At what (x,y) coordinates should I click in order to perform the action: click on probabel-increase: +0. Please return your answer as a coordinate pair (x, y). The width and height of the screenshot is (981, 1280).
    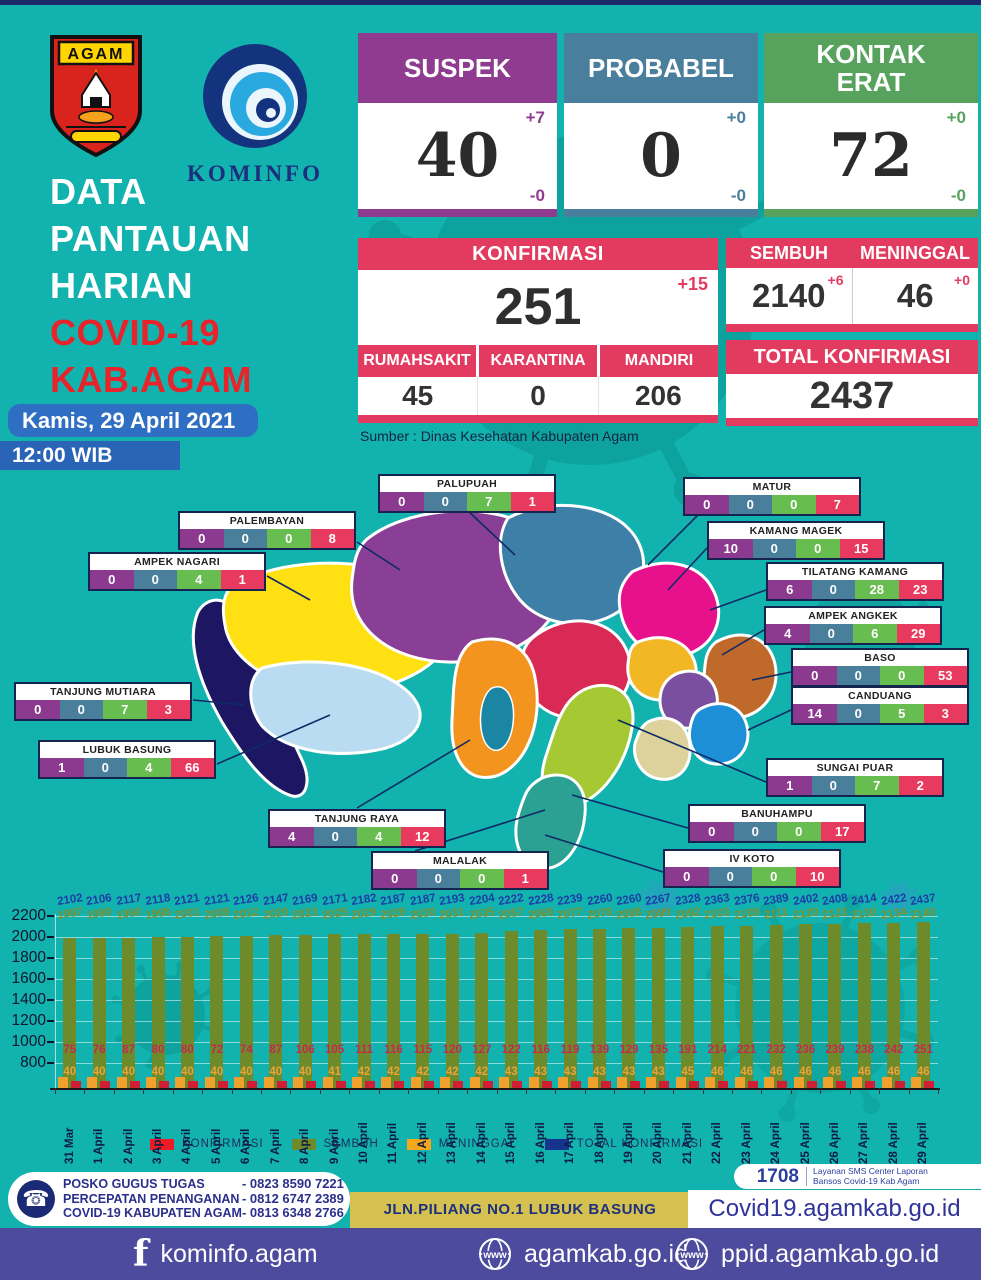
    Looking at the image, I should click on (736, 117).